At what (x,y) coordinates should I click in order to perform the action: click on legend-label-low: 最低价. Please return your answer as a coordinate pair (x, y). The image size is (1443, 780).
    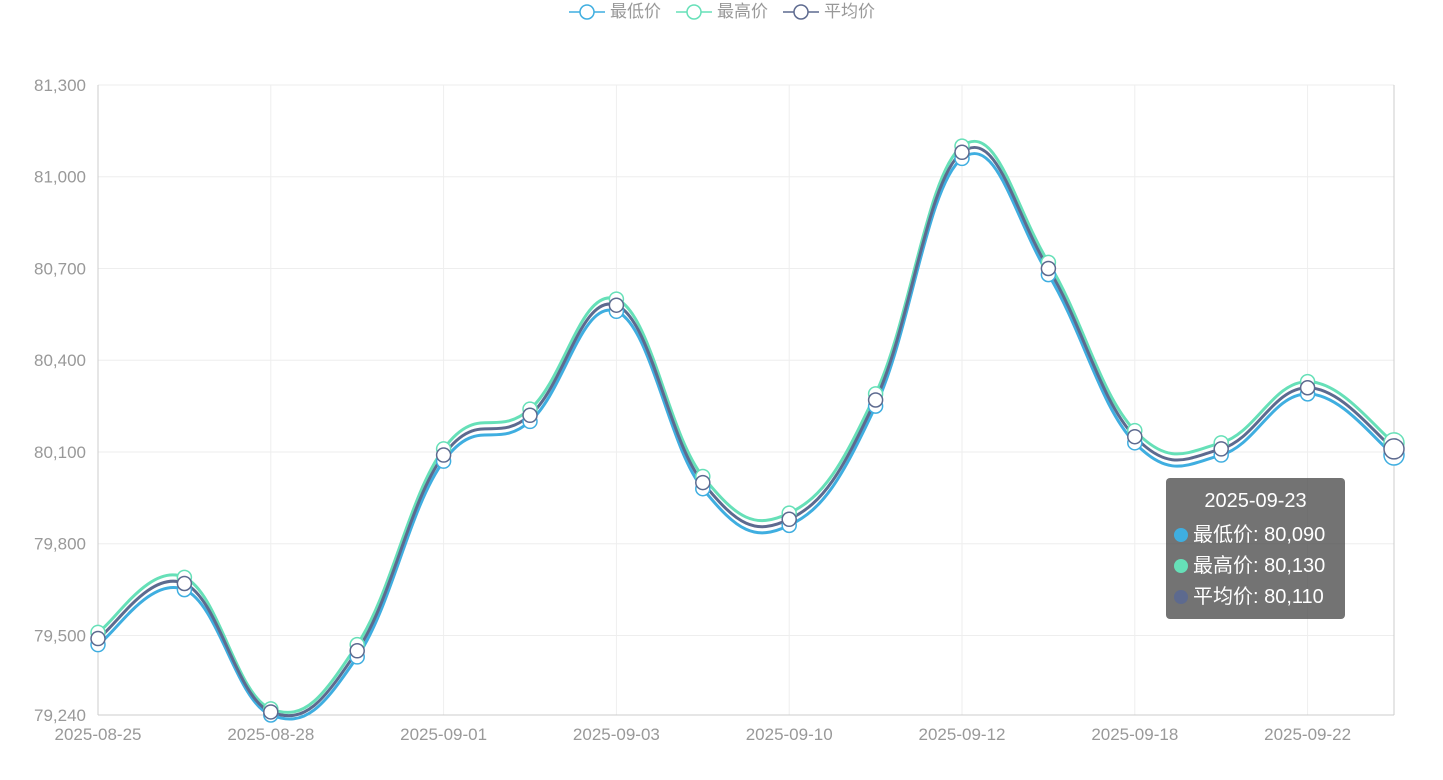
    Looking at the image, I should click on (635, 11).